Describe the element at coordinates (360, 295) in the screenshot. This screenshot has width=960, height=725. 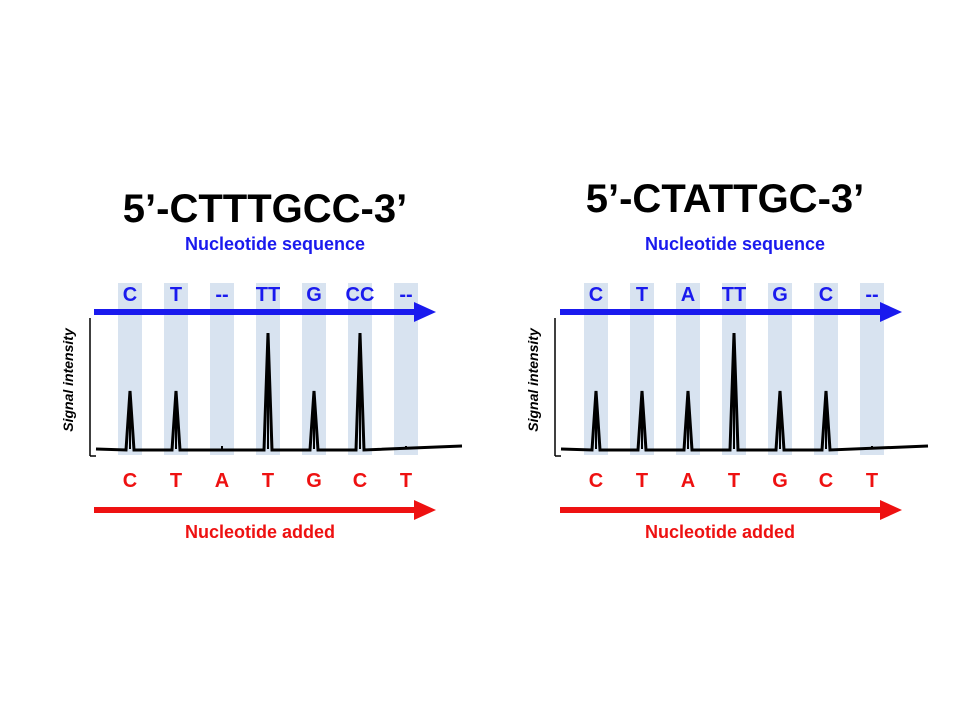
I see `sequence-letter: CC` at that location.